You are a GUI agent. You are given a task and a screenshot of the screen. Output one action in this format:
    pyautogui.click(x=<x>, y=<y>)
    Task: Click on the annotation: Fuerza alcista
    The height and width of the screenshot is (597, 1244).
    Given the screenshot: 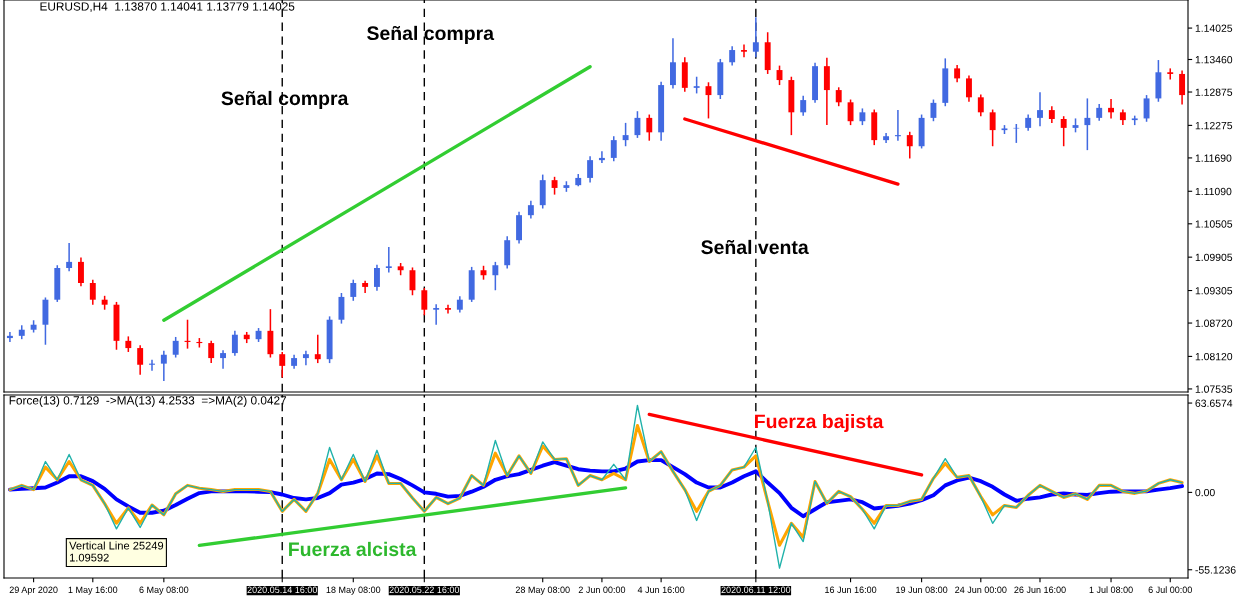 What is the action you would take?
    pyautogui.click(x=353, y=549)
    